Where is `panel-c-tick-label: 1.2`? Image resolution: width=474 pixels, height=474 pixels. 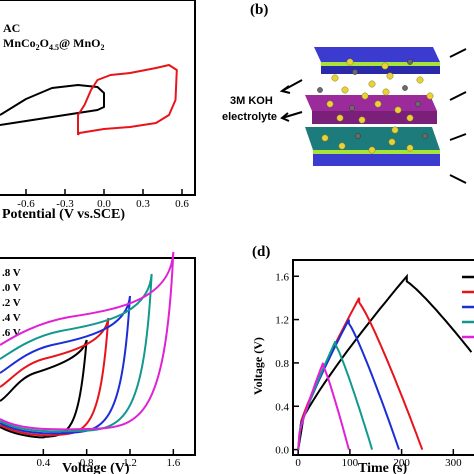 panel-c-tick-label: 1.2 is located at coordinates (130, 463).